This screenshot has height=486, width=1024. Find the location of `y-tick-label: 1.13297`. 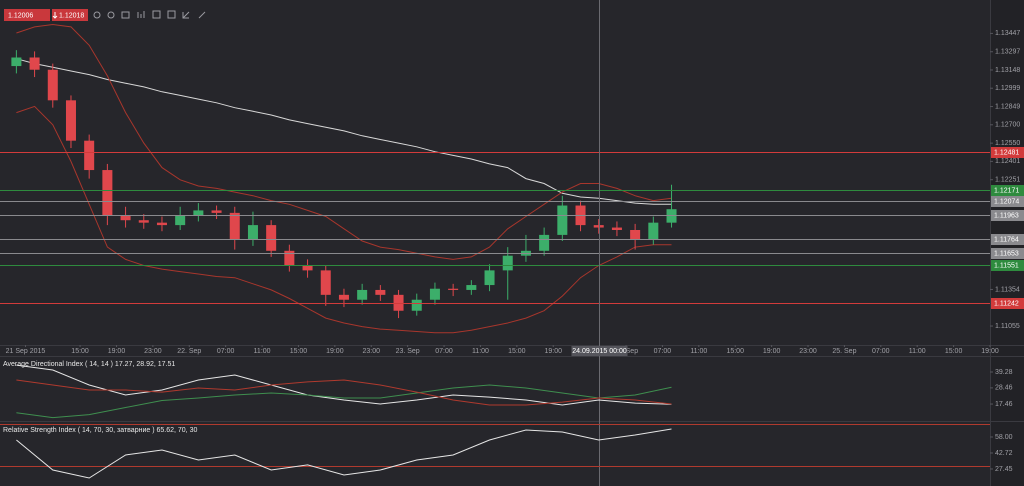

y-tick-label: 1.13297 is located at coordinates (1007, 52).